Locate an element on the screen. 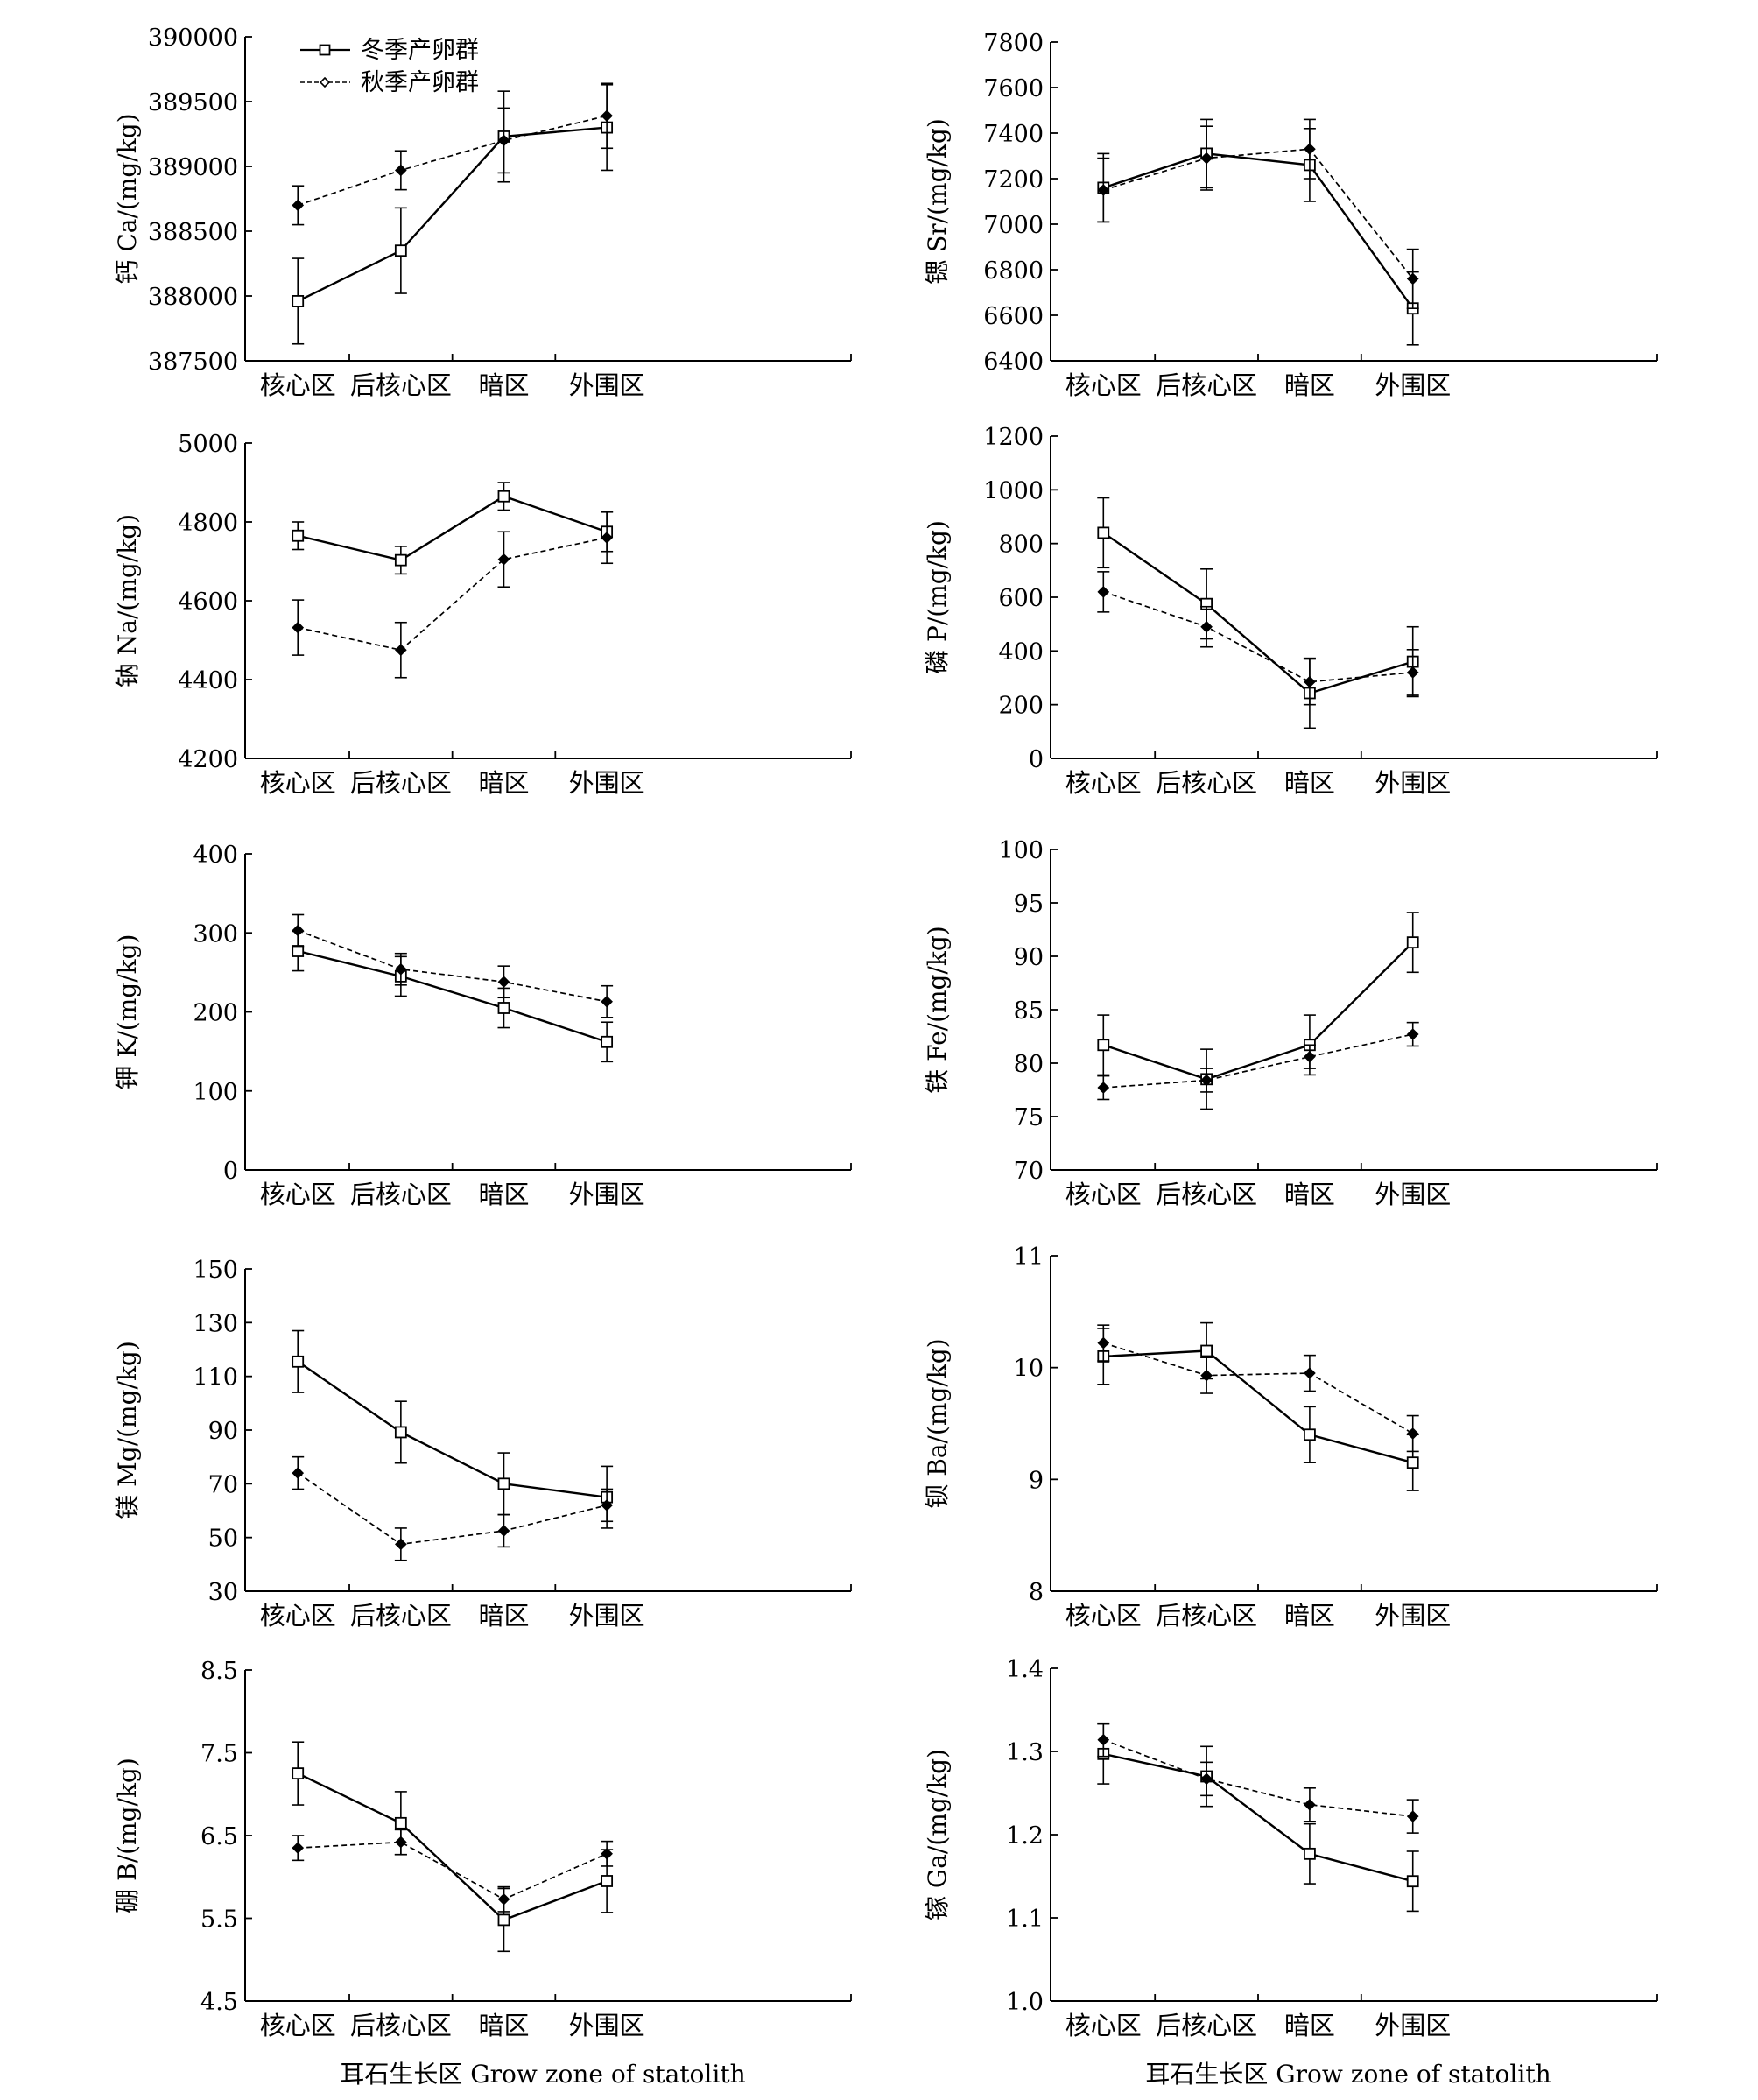 Image resolution: width=1758 pixels, height=2100 pixels. chart-panel-5: 0 100 200 300 400 核心区 后核心区 暗区 外围区 钾 K/(mg/kg) is located at coordinates (482, 1025).